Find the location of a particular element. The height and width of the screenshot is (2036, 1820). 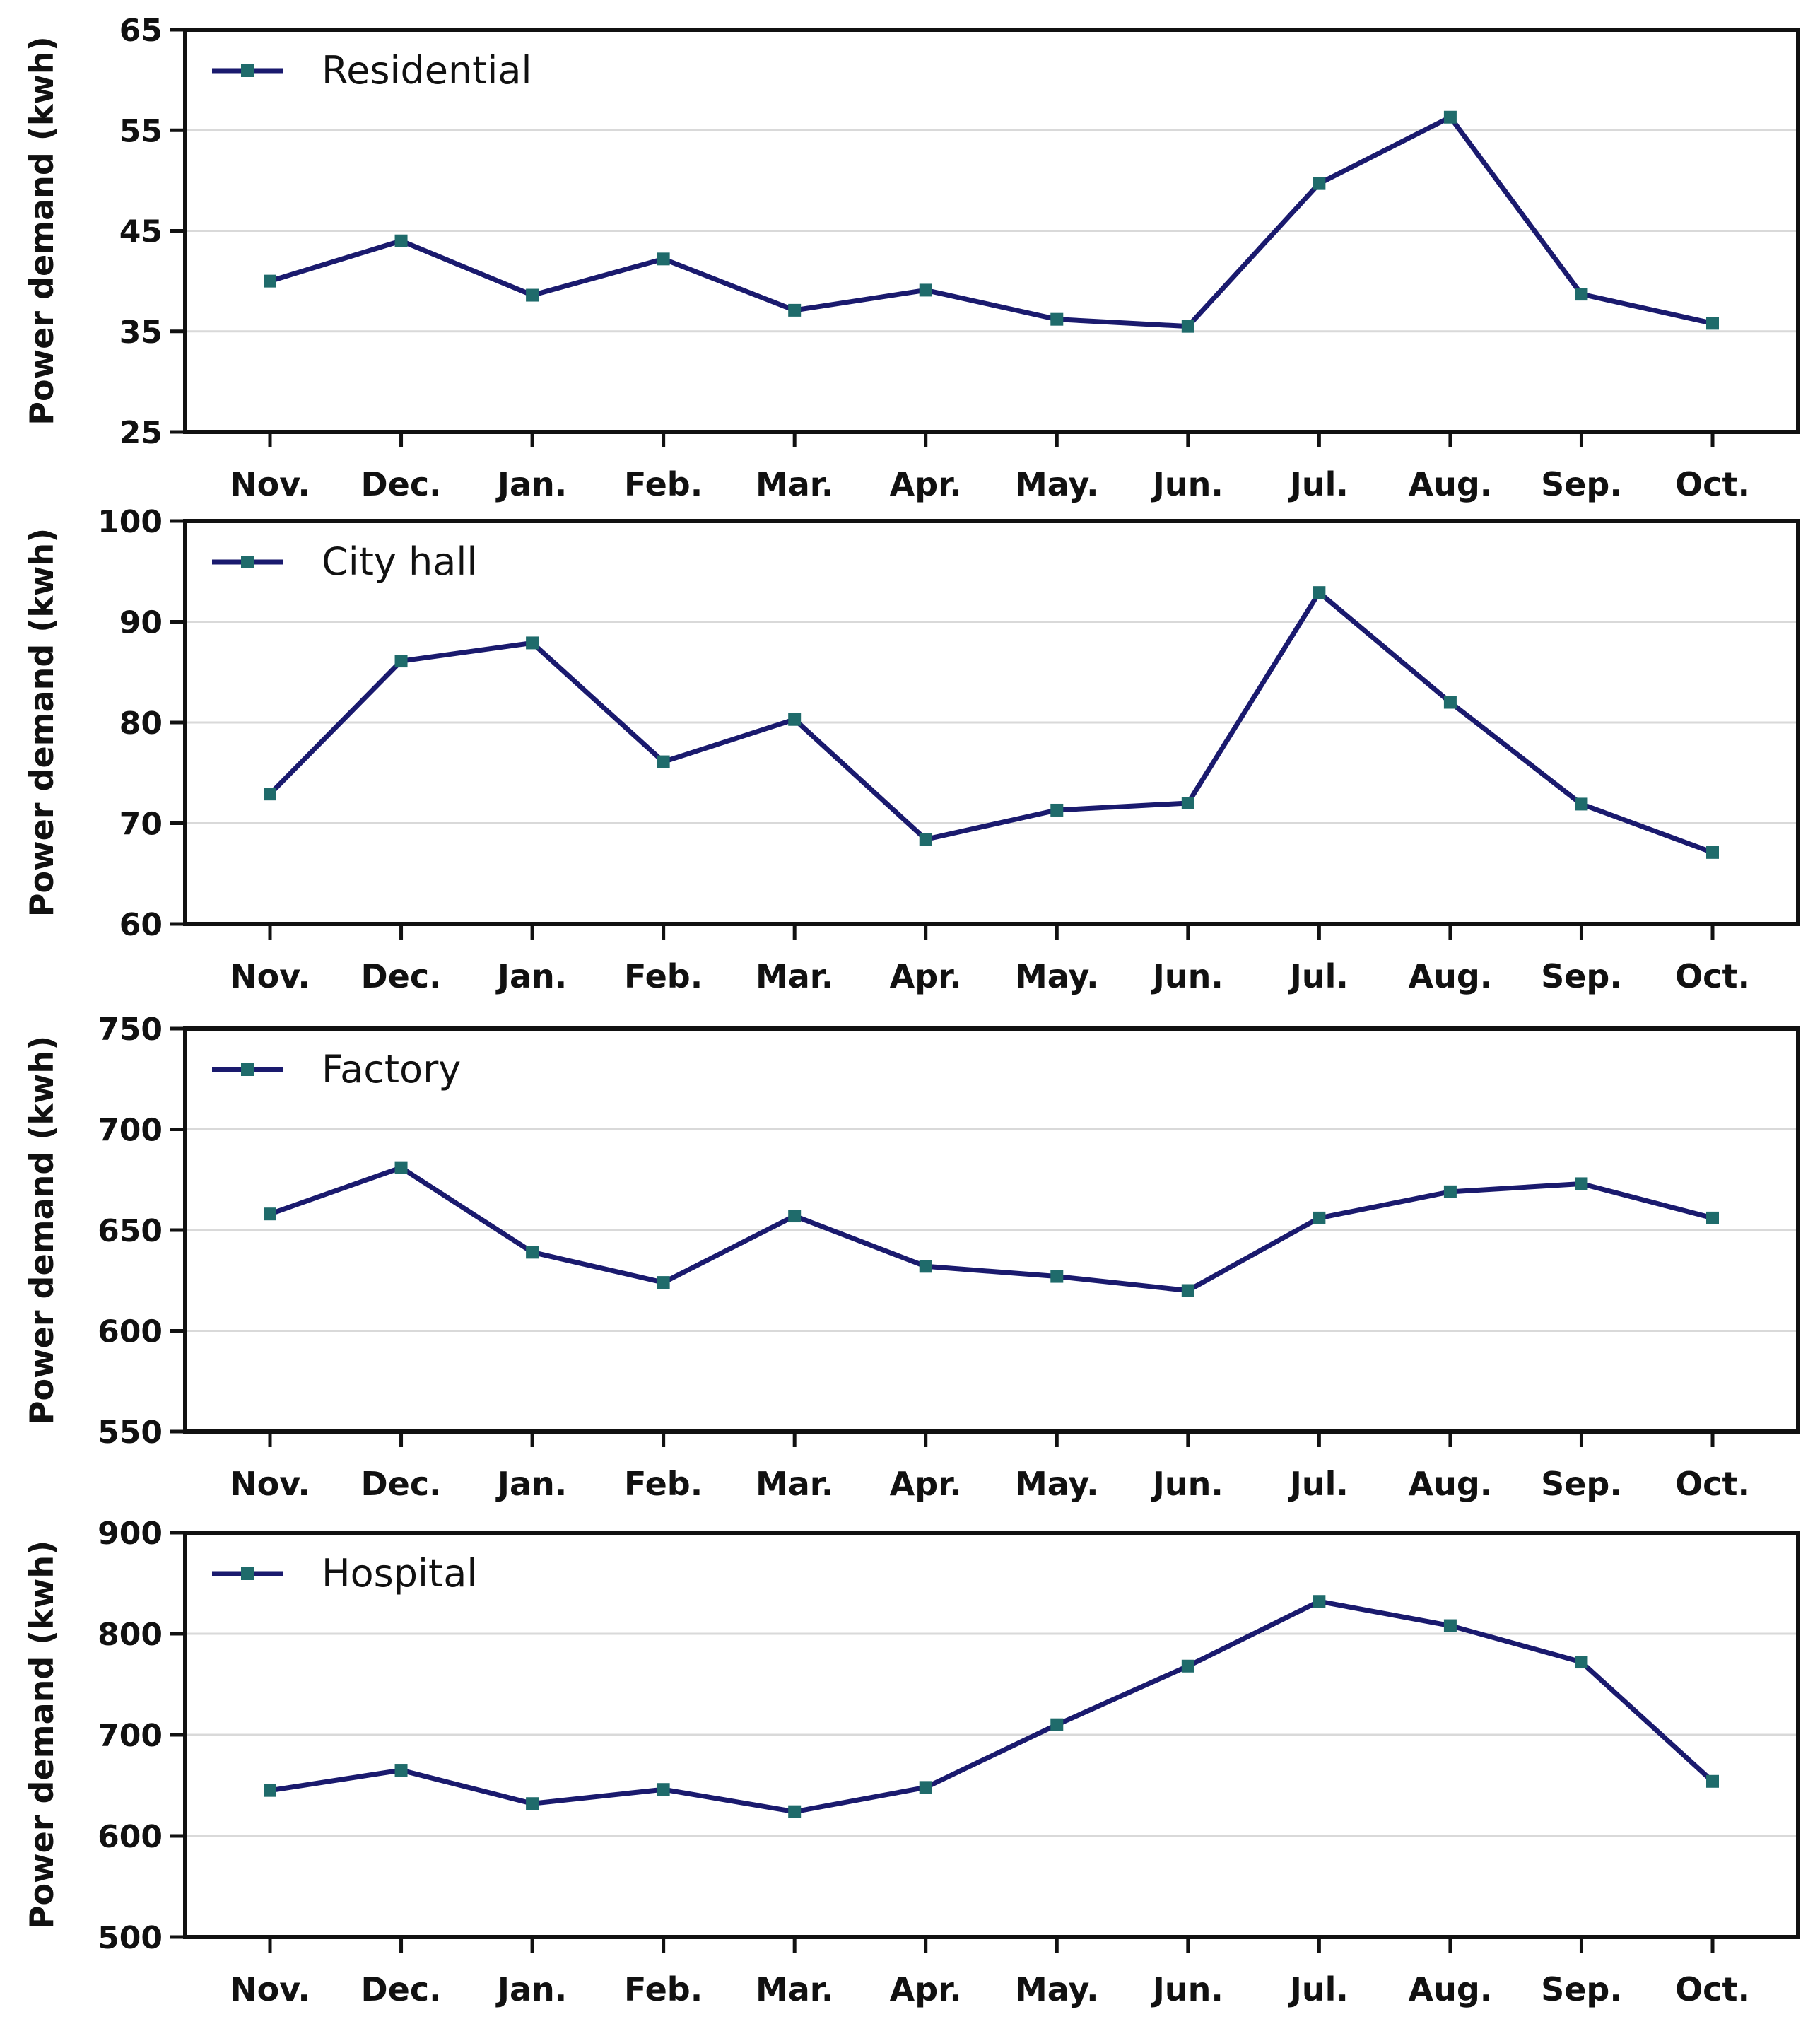

y-tick-label: 35 is located at coordinates (141, 333).